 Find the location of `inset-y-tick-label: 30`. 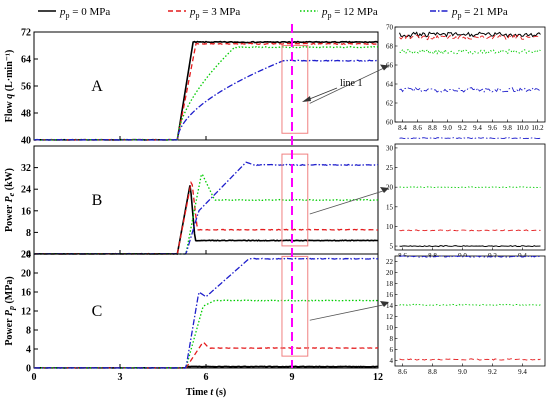

inset-y-tick-label: 30 is located at coordinates (390, 148).